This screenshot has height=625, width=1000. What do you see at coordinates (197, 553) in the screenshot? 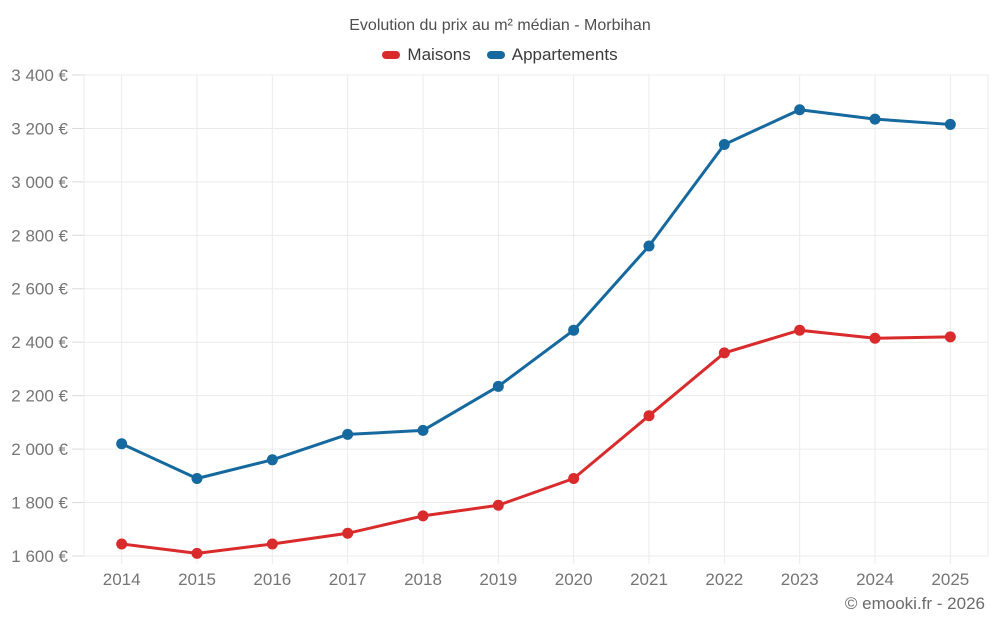
I see `data-point-maisons-2015` at bounding box center [197, 553].